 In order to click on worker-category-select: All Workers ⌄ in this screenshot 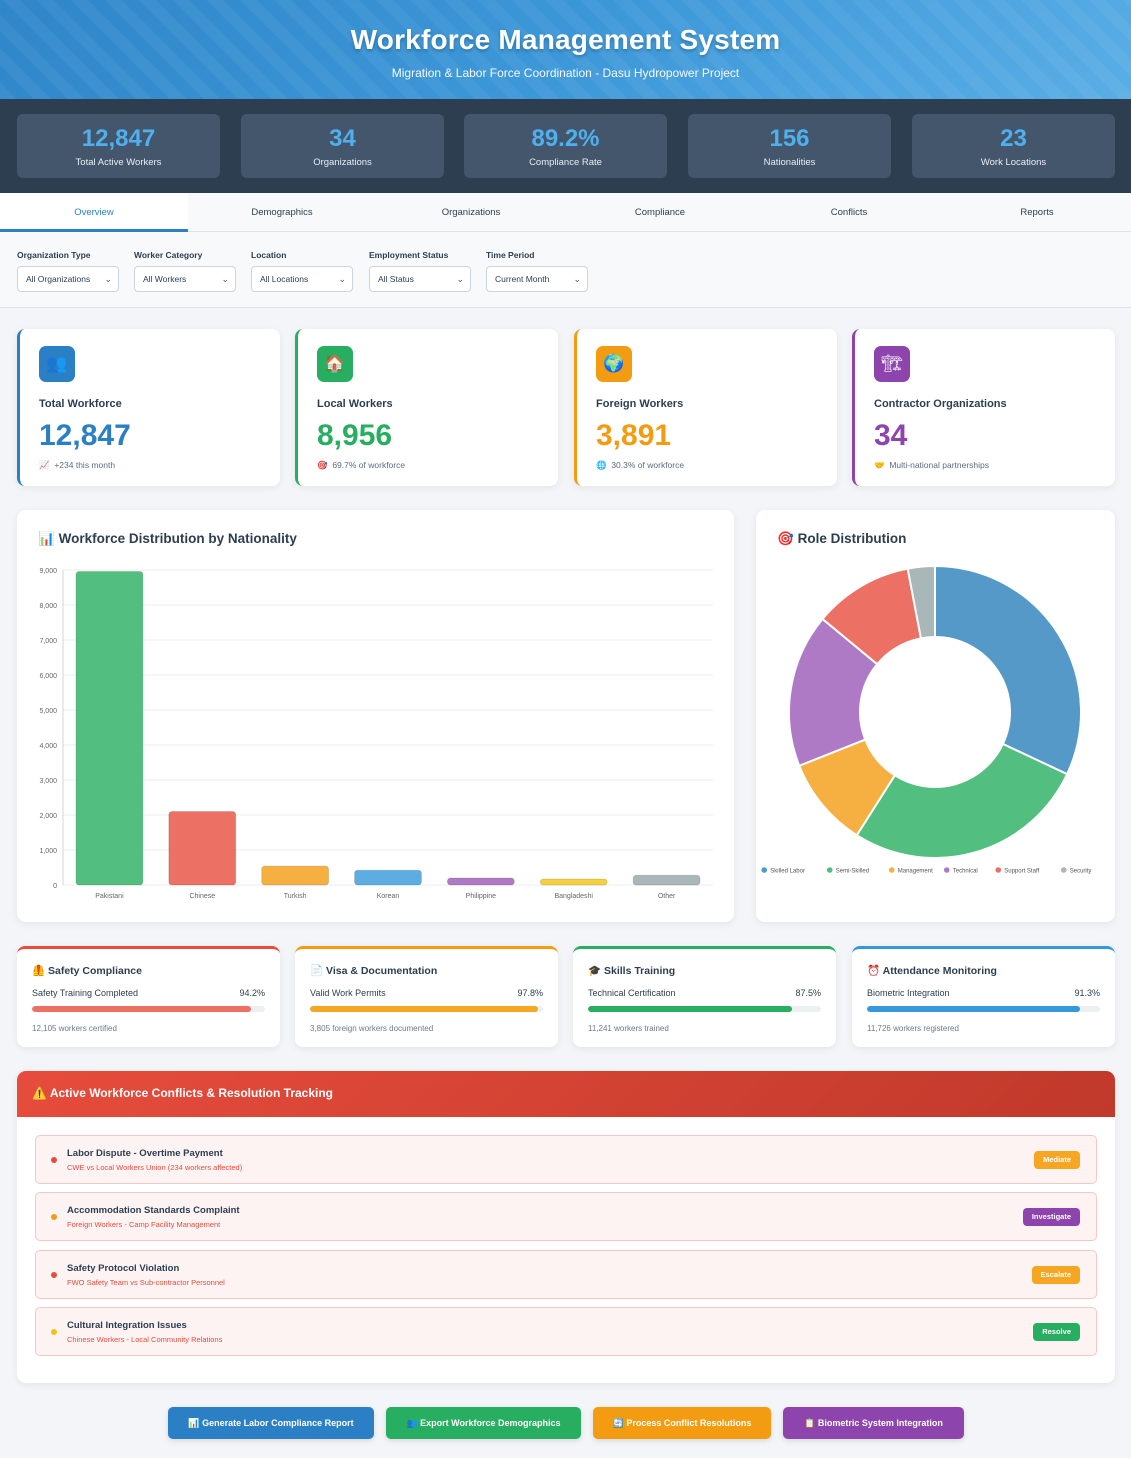, I will do `click(185, 279)`.